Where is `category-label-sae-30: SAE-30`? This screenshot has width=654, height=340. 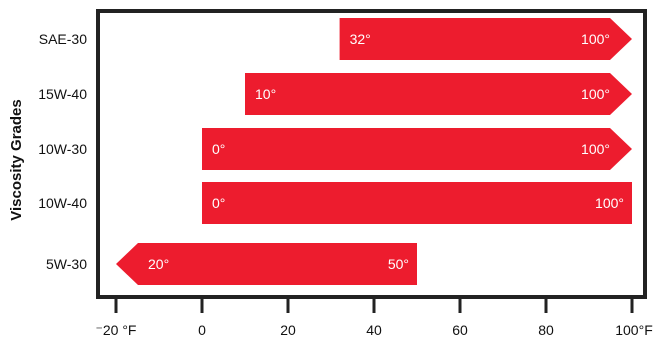 category-label-sae-30: SAE-30 is located at coordinates (63, 39).